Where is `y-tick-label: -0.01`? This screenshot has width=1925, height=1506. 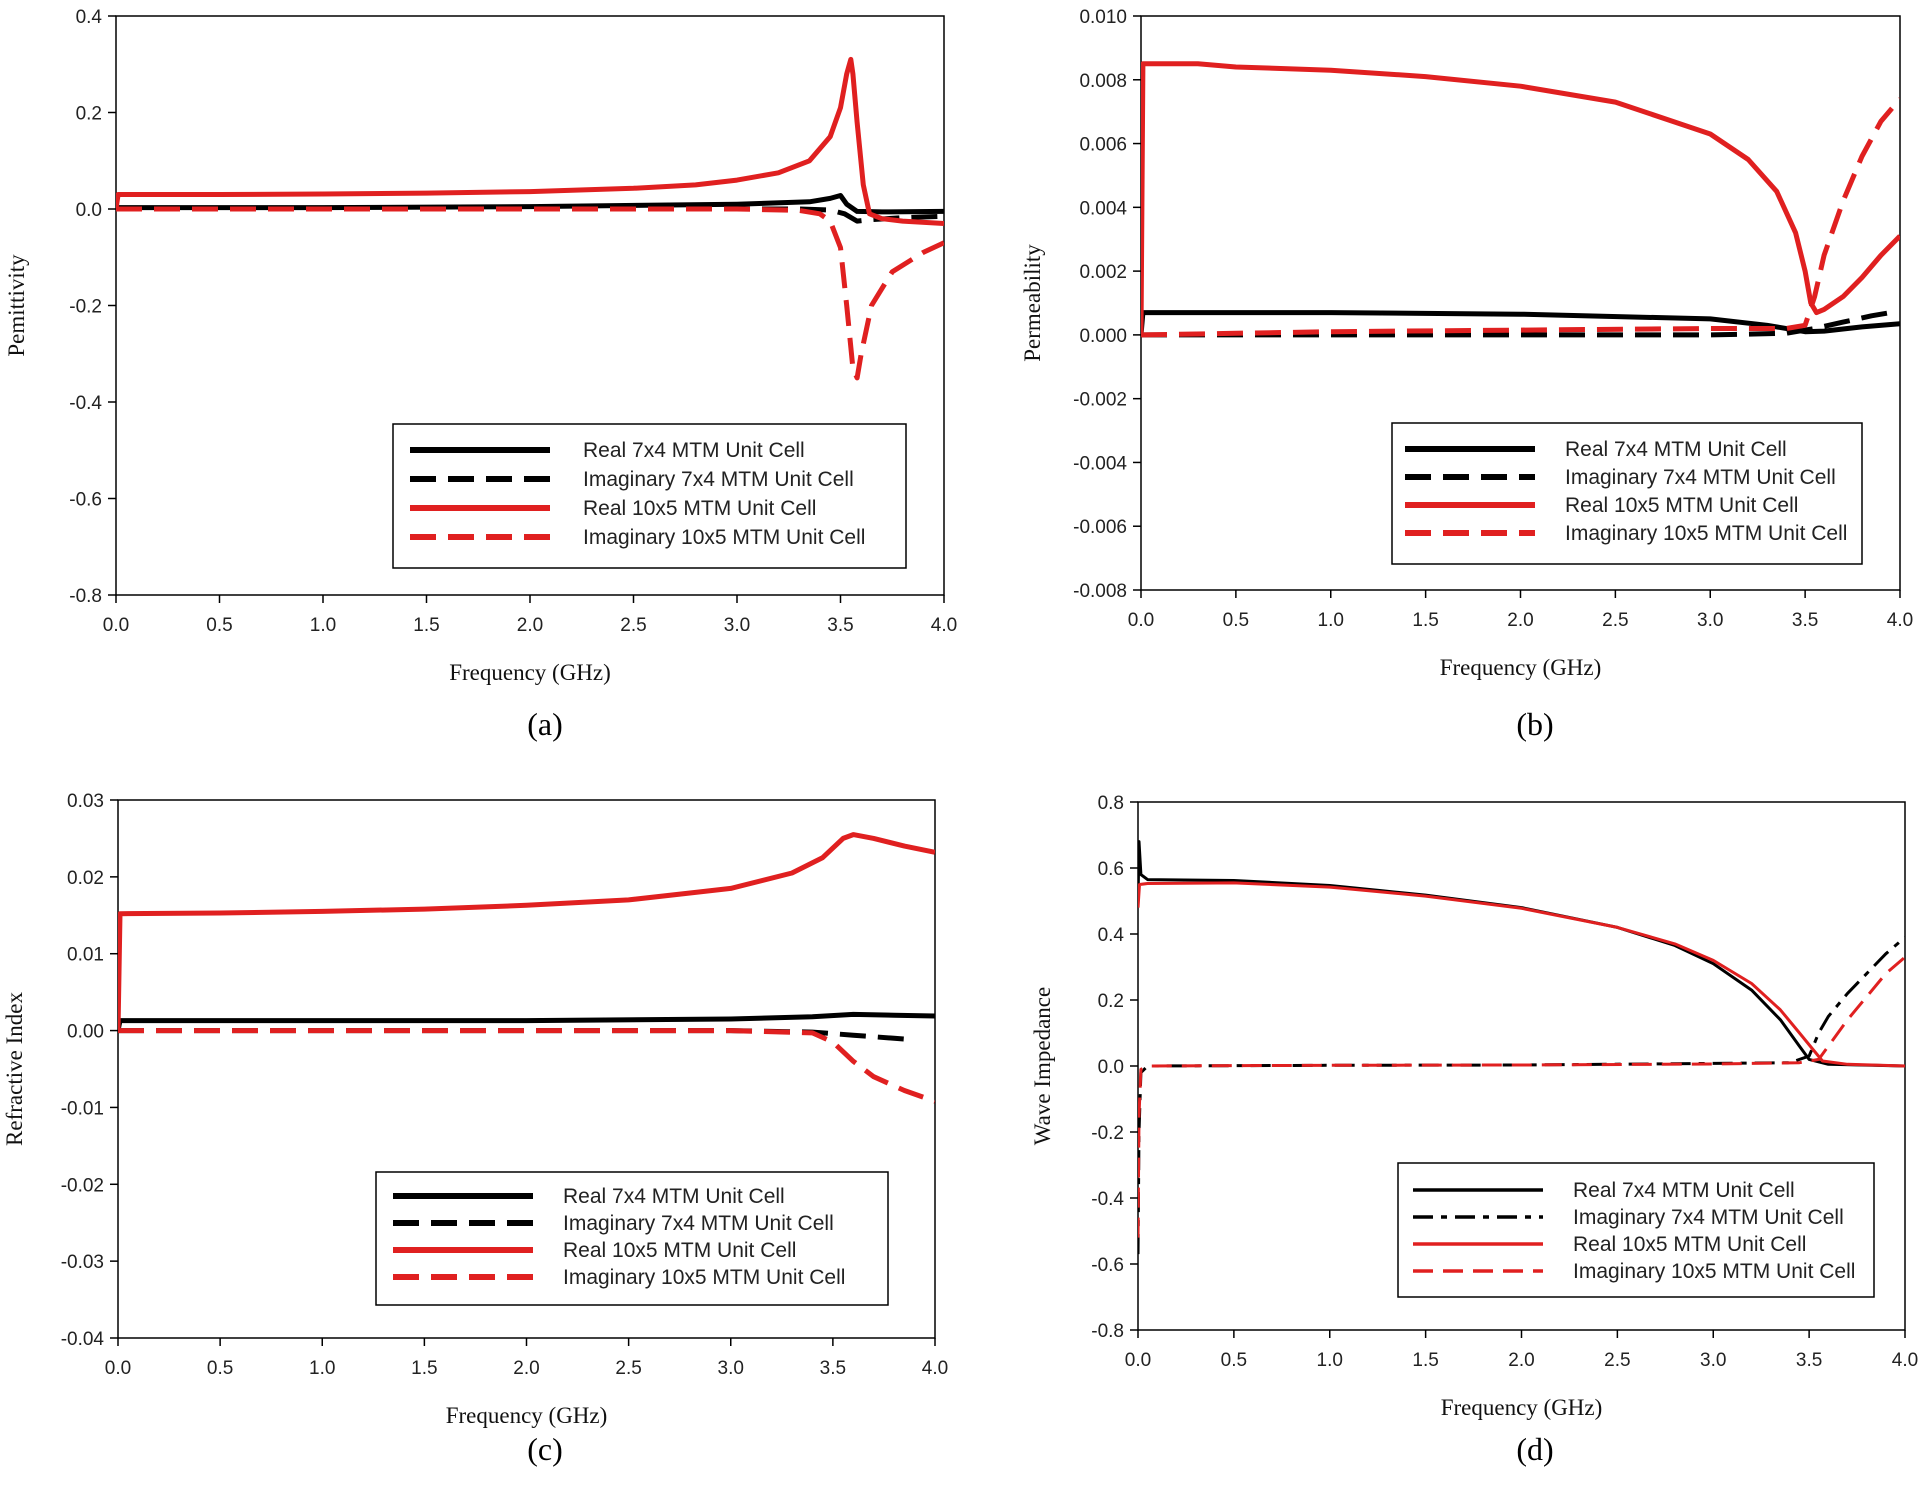 y-tick-label: -0.01 is located at coordinates (82, 1108).